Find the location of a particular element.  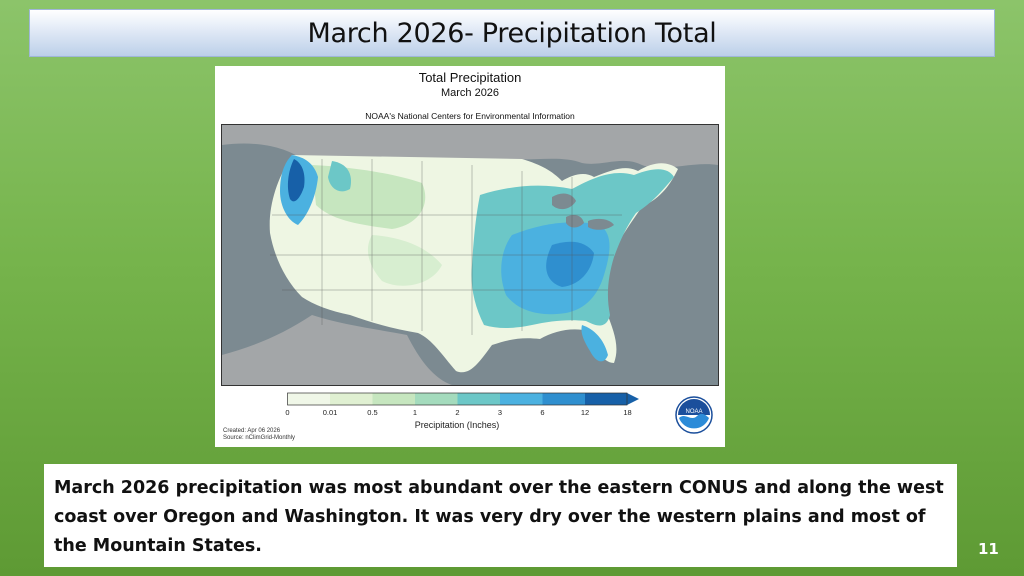

colorbar-ticks: 0 0.01 0.5 1 2 3 6 12 18 is located at coordinates (458, 414).